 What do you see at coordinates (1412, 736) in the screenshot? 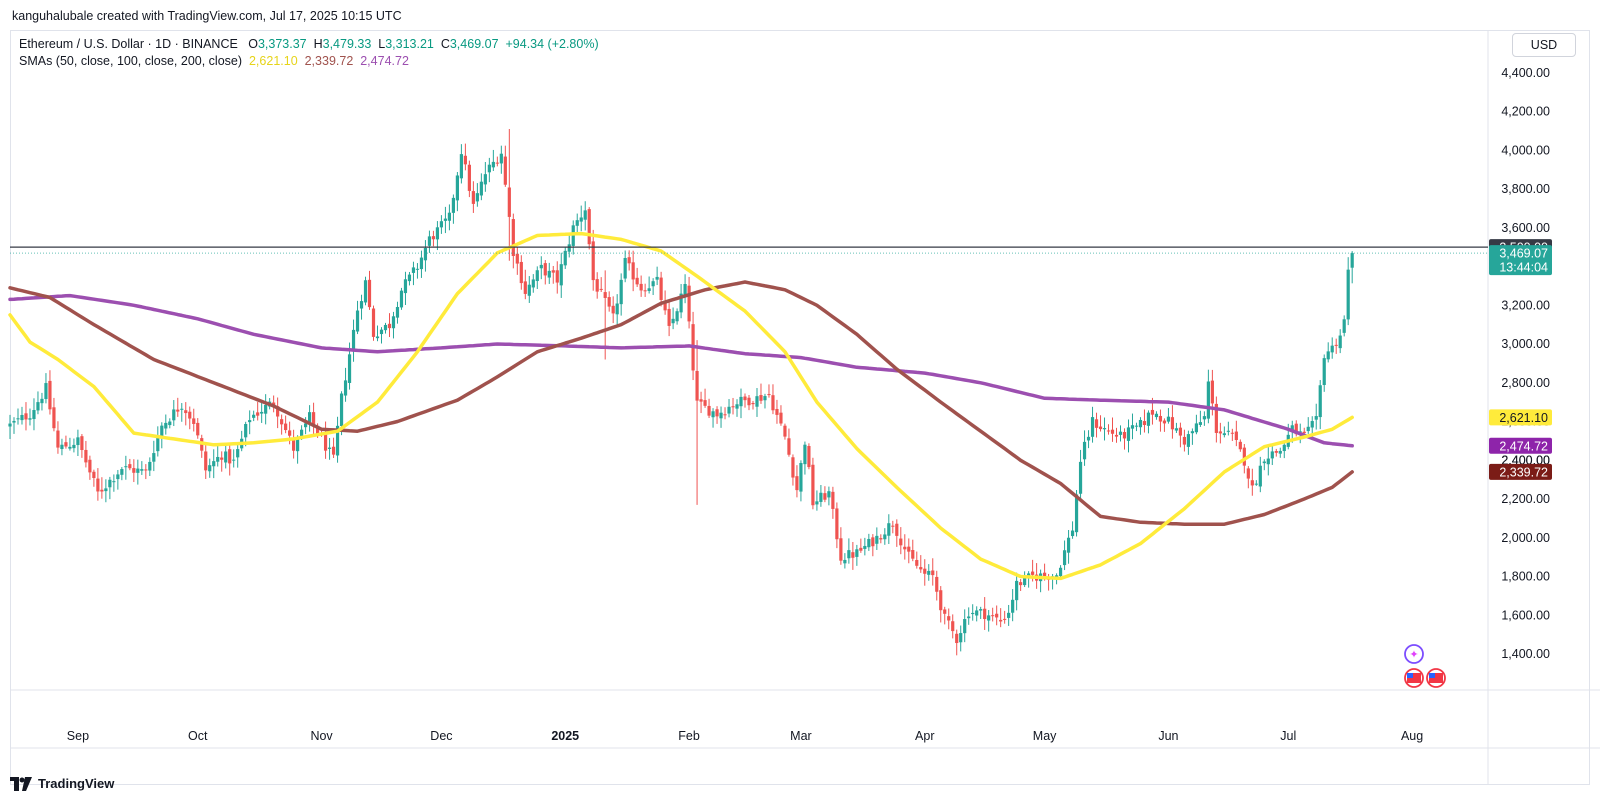
I see `x-tick-label: Aug` at bounding box center [1412, 736].